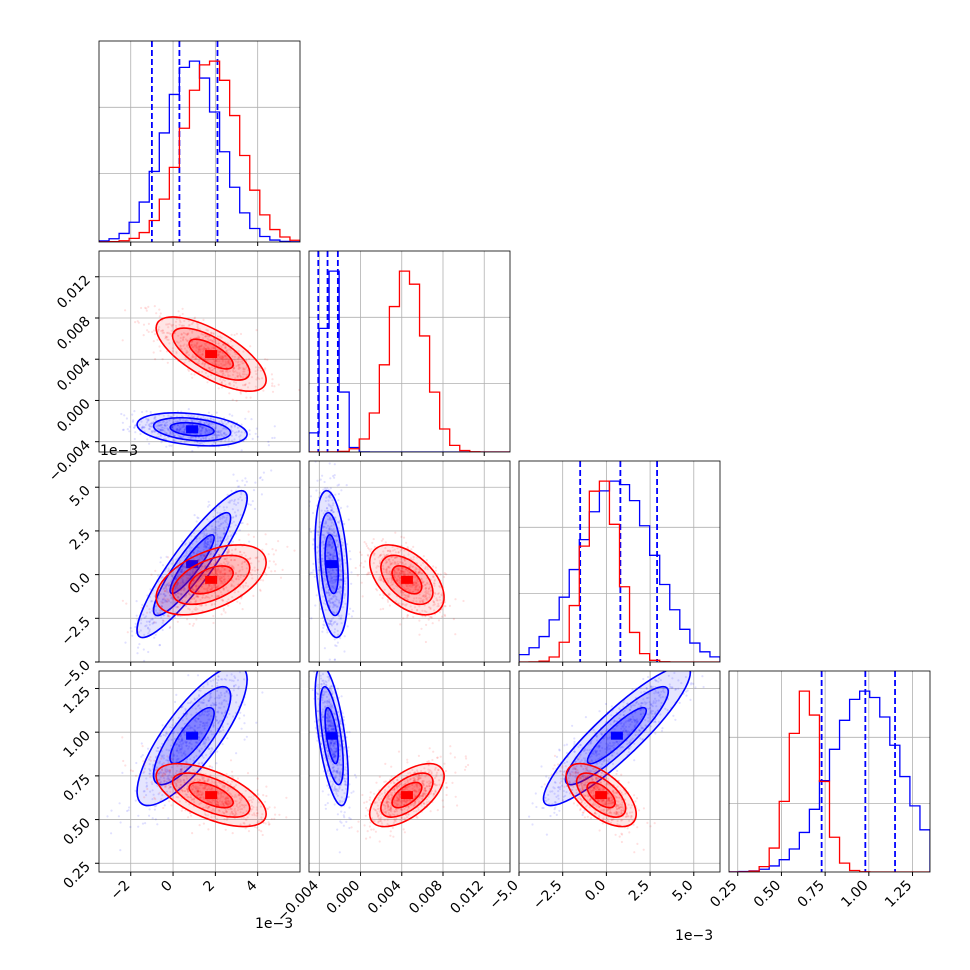 The height and width of the screenshot is (970, 970). I want to click on panel-content, so click(409, 351).